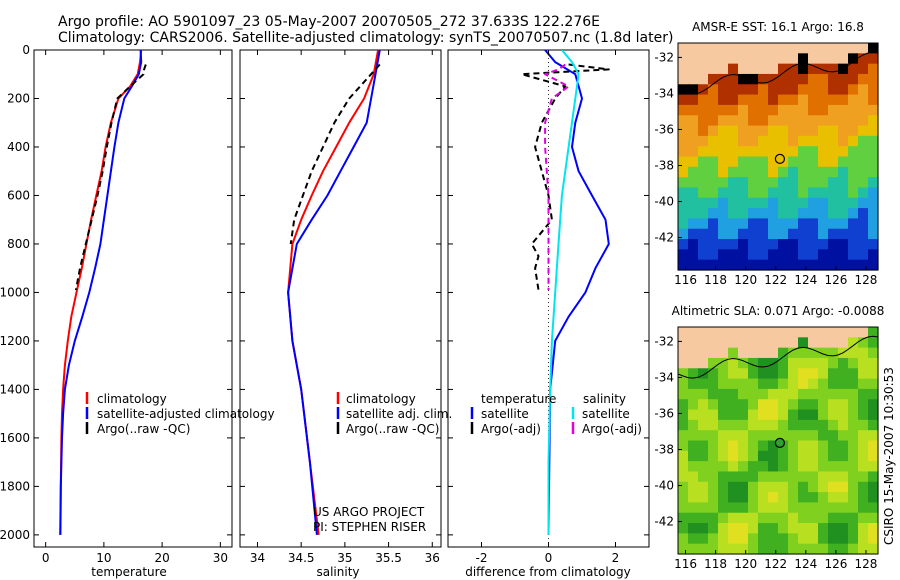 This screenshot has width=900, height=580. I want to click on legend-label-temp-satellite: satellite, so click(505, 414).